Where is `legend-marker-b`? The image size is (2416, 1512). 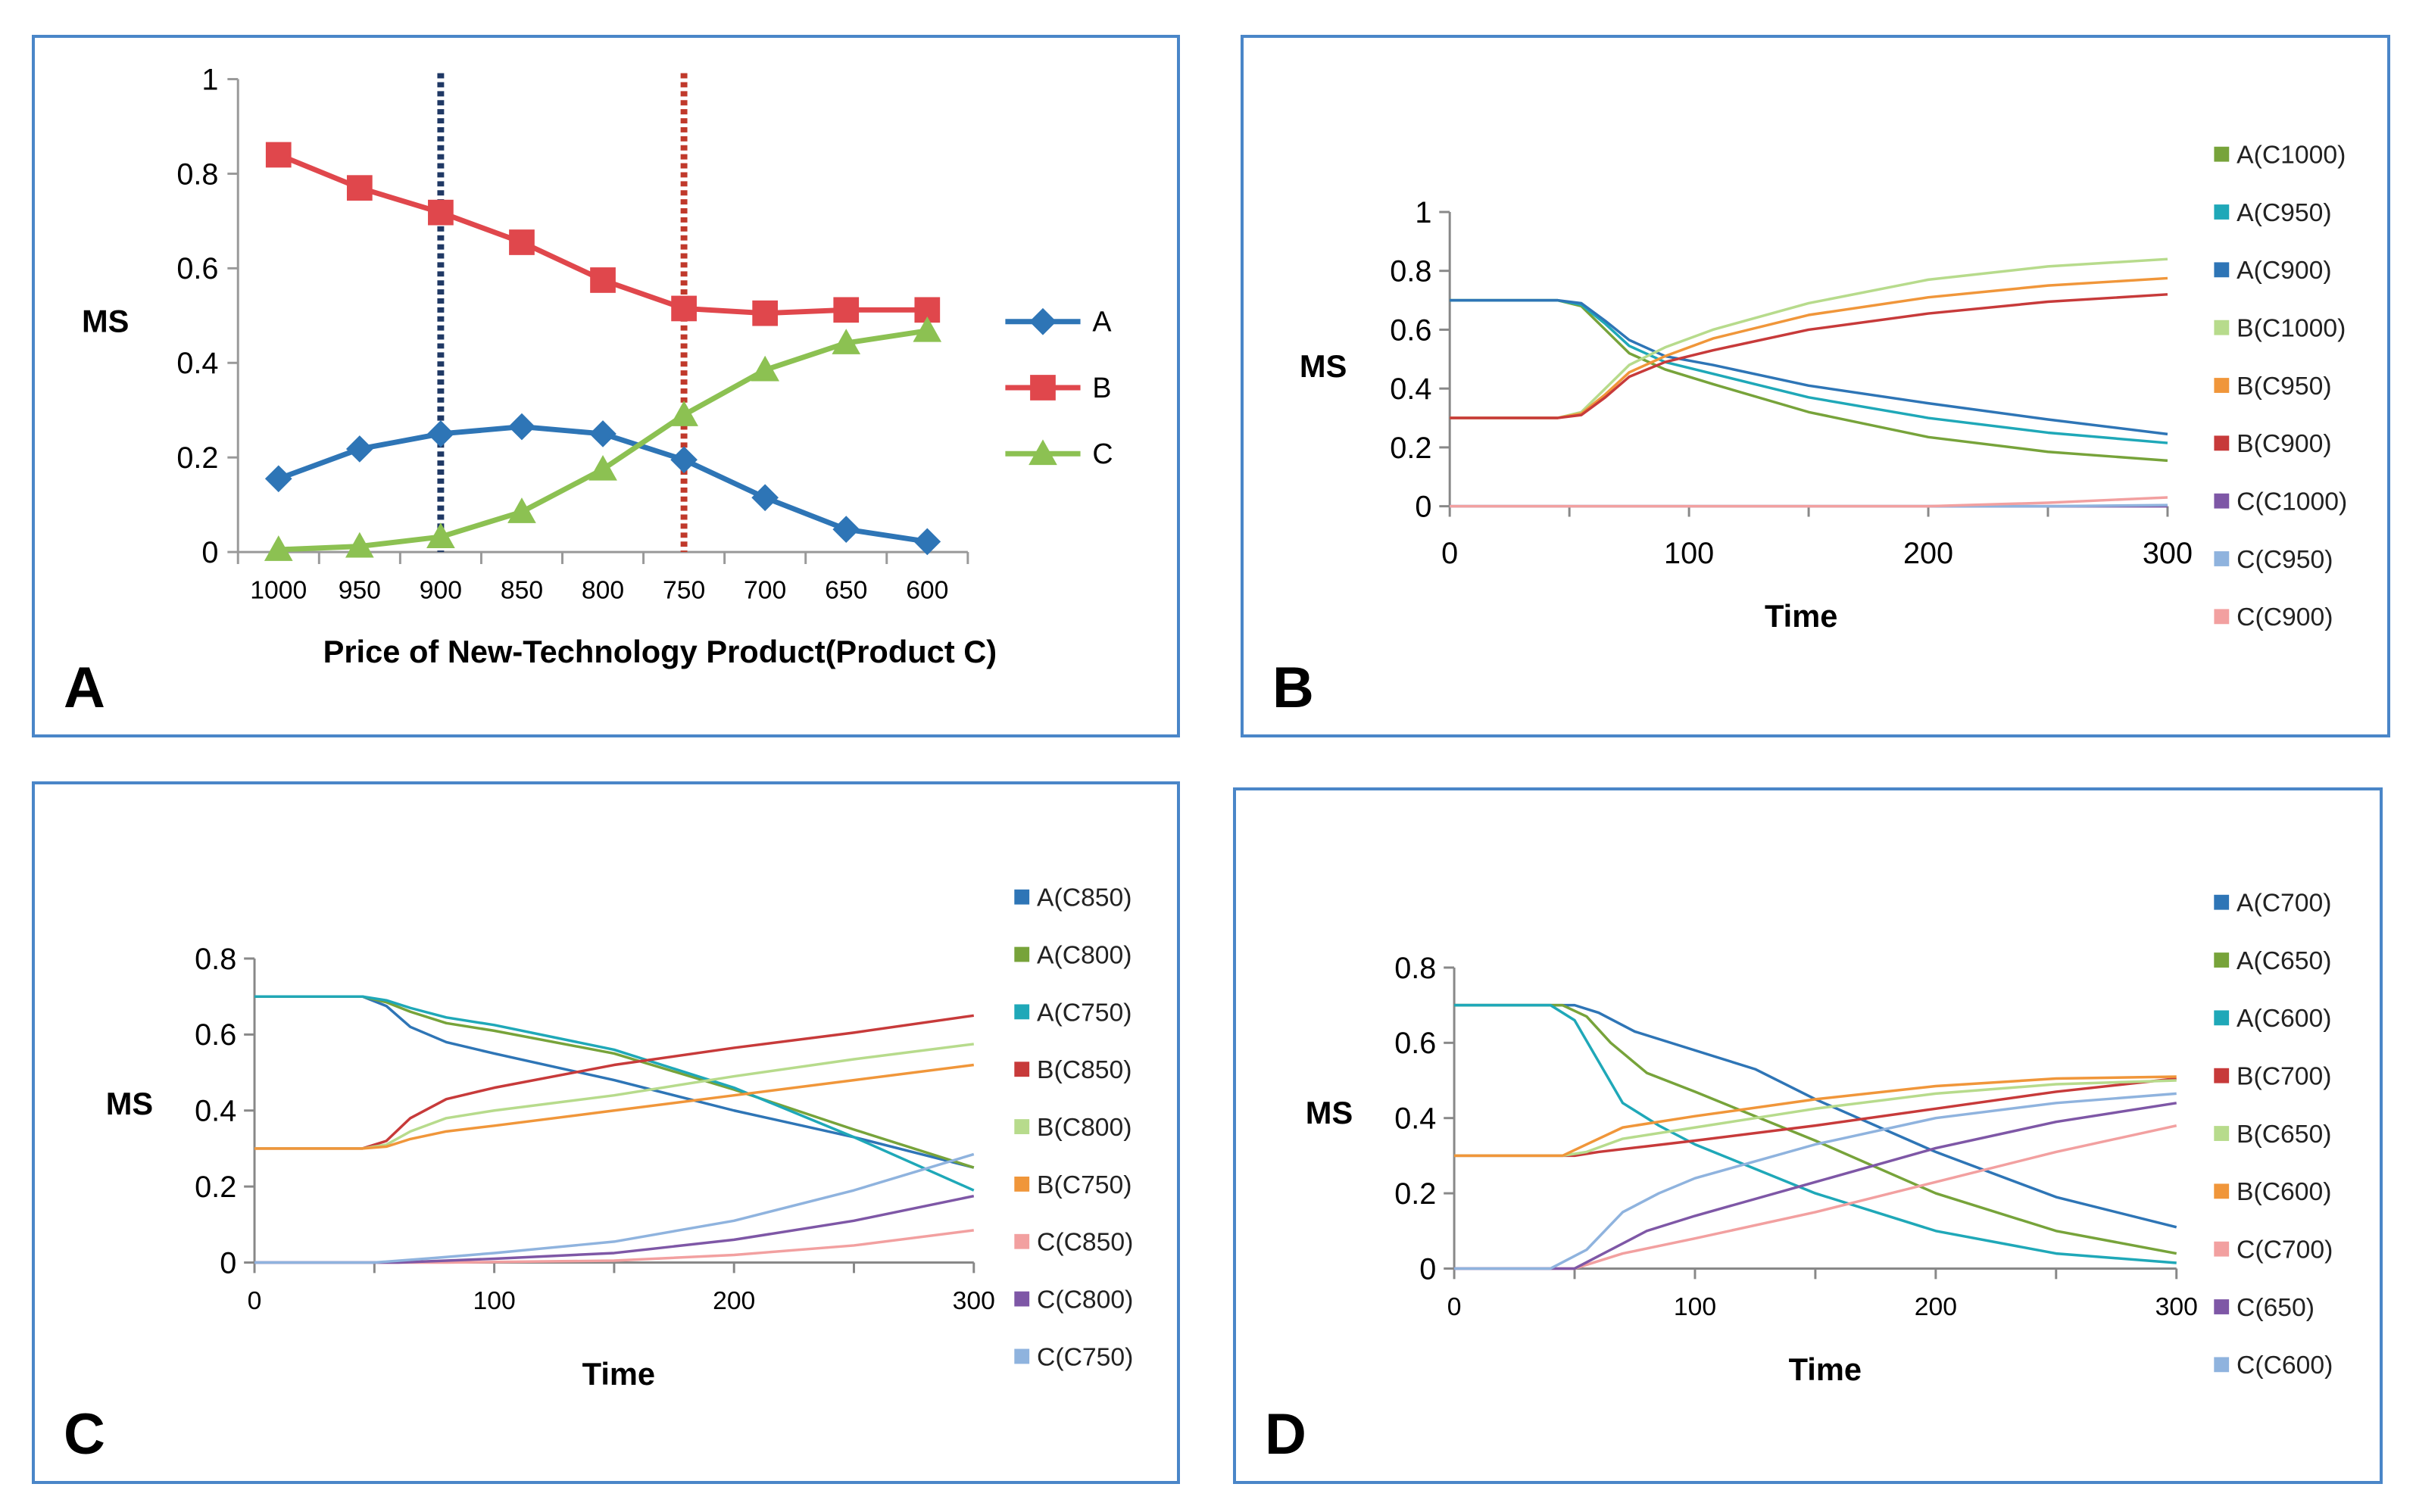
legend-marker-b is located at coordinates (1043, 388).